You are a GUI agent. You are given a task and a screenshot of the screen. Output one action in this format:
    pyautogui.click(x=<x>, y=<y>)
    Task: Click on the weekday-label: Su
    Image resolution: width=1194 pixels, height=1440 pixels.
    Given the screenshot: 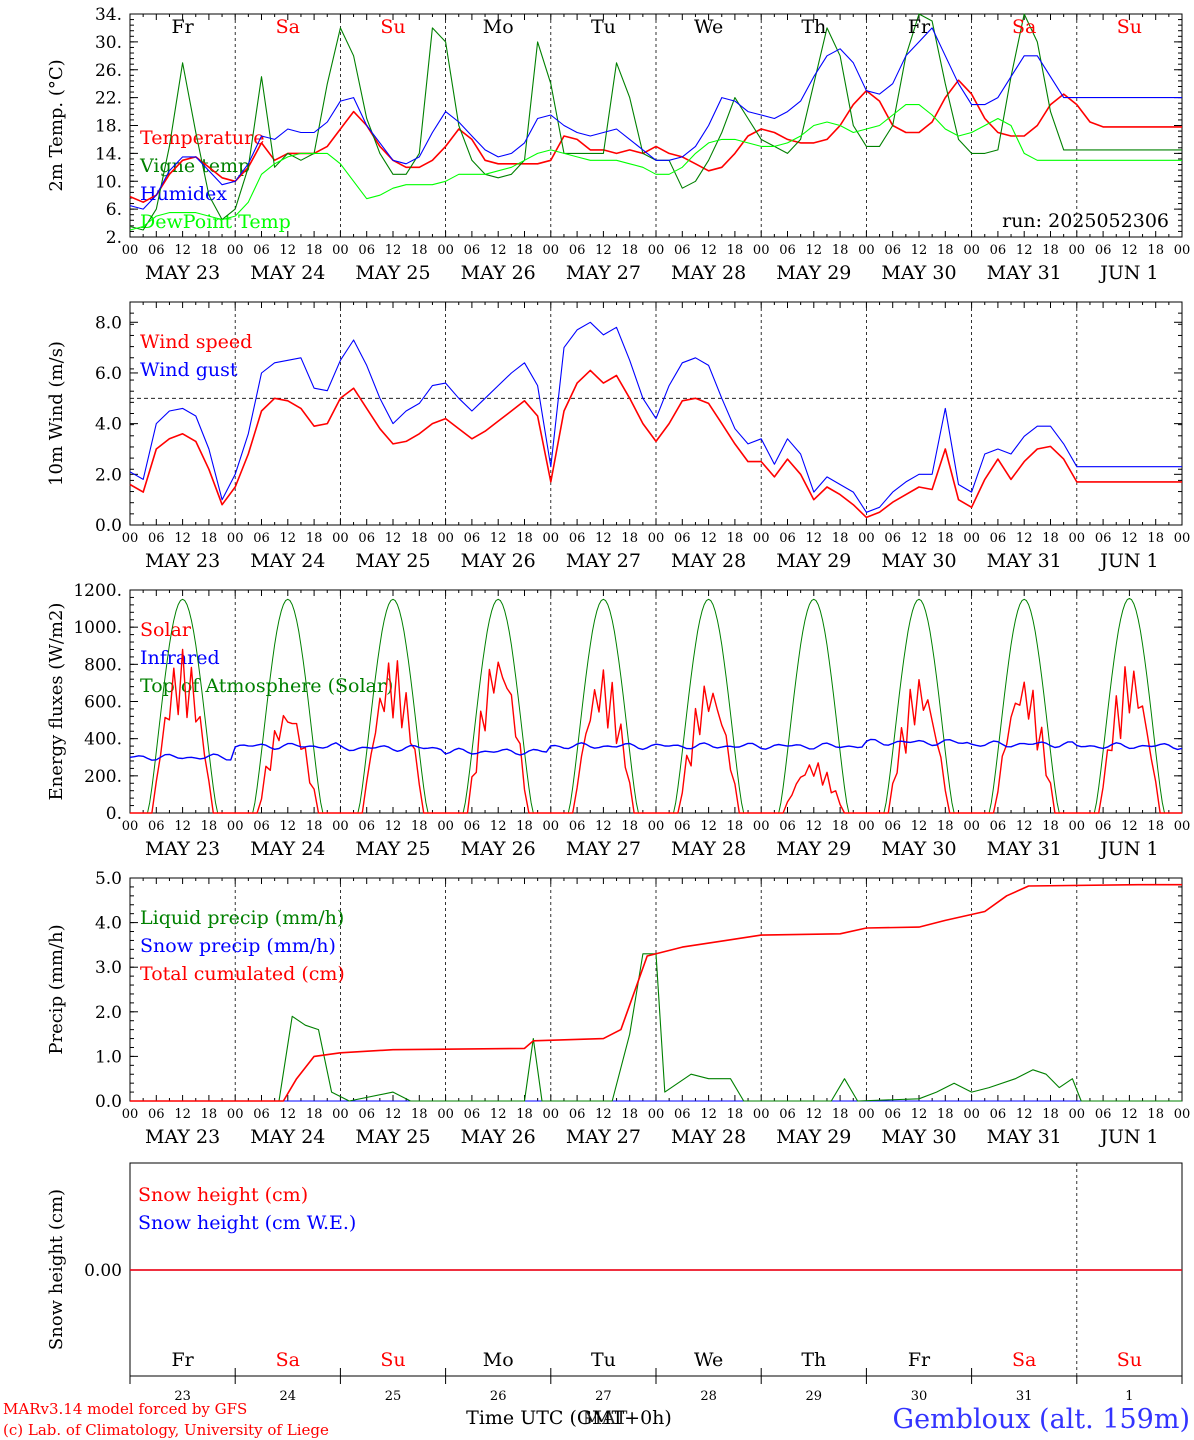 What is the action you would take?
    pyautogui.click(x=392, y=1360)
    